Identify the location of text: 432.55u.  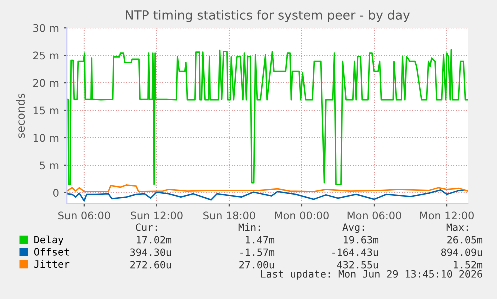
(357, 265).